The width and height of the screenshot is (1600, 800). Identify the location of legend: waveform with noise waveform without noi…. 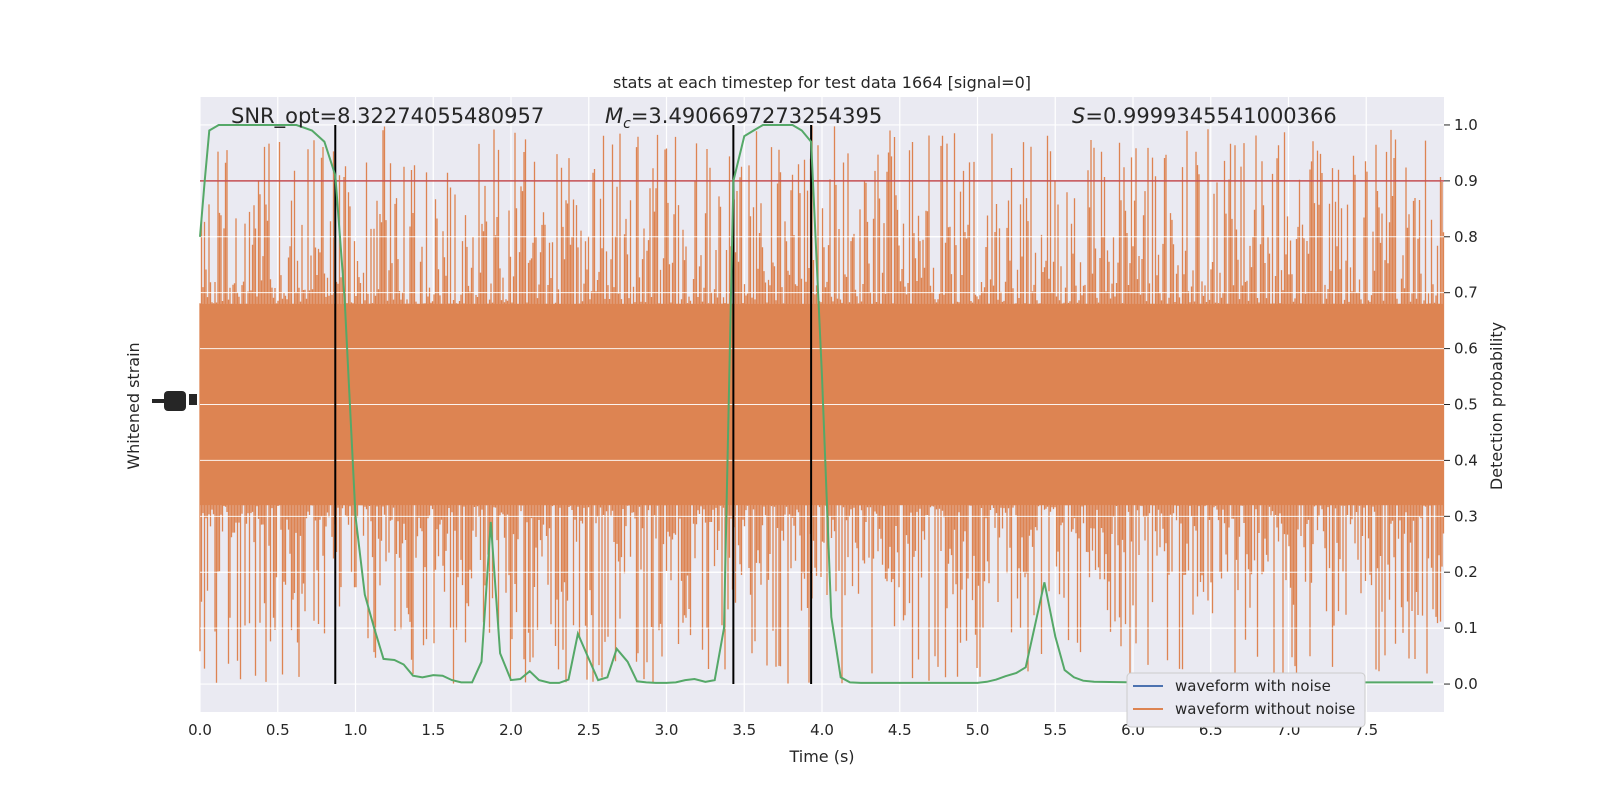
(1246, 700).